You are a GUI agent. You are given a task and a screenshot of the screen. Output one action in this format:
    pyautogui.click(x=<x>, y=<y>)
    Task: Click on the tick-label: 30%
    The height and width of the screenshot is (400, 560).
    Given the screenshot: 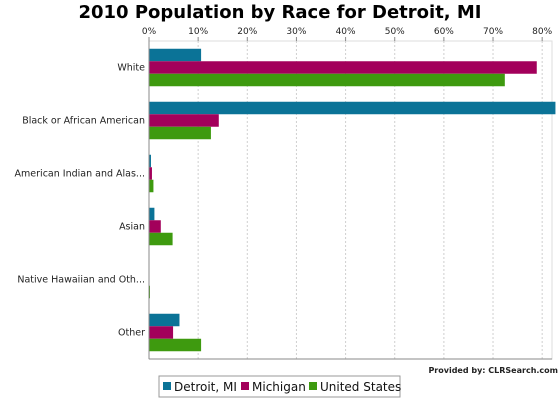 What is the action you would take?
    pyautogui.click(x=296, y=32)
    